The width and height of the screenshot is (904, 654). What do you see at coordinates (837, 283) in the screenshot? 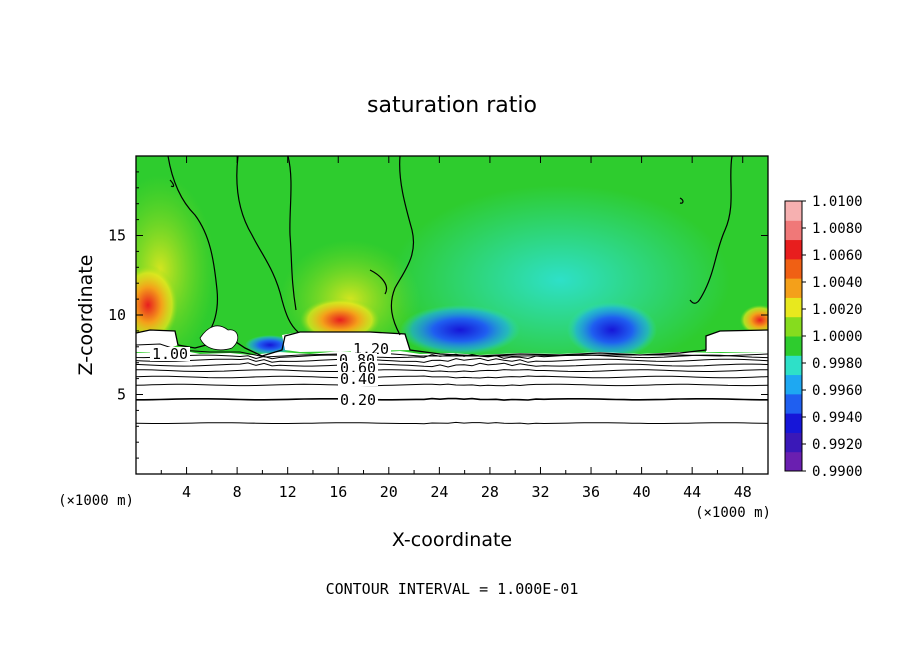
I see `colorbar-label: 1.0040` at bounding box center [837, 283].